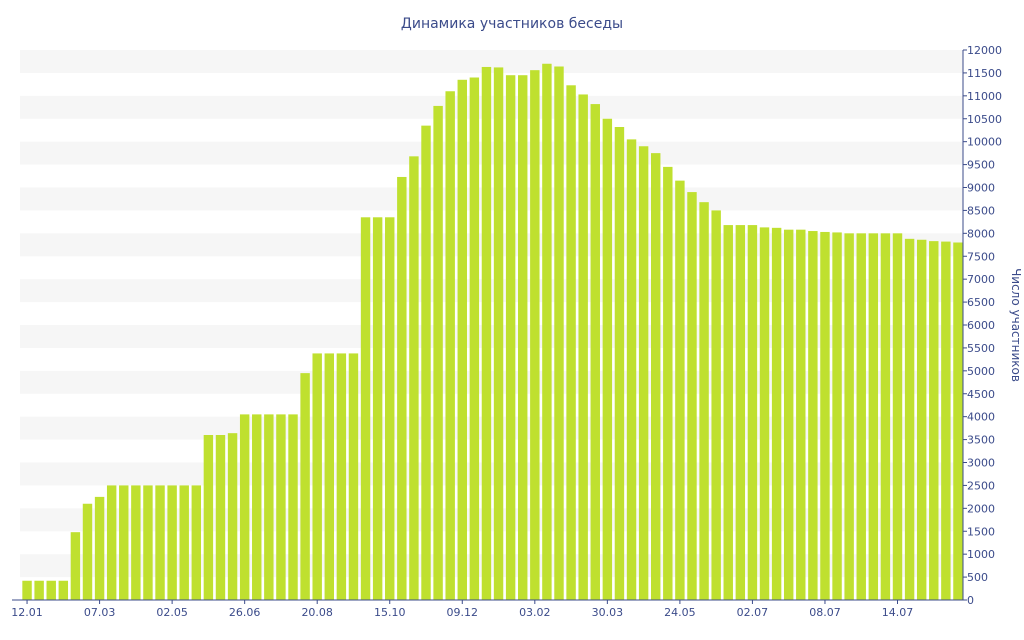  Describe the element at coordinates (535, 612) in the screenshot. I see `x-tick-label: 03.02` at that location.